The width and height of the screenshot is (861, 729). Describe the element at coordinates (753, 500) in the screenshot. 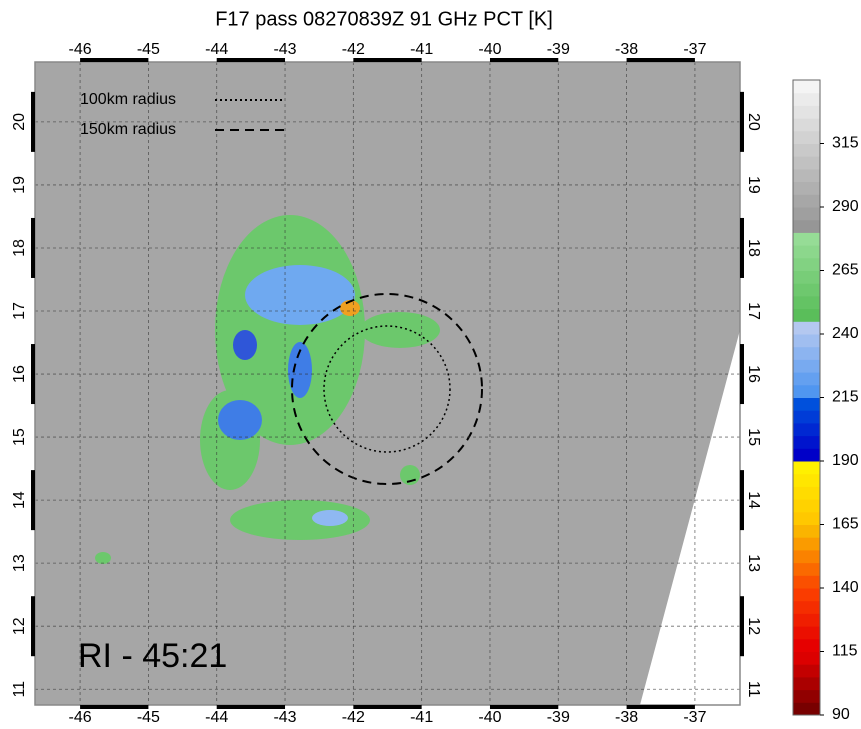

I see `y-tick-label-right: 14` at that location.